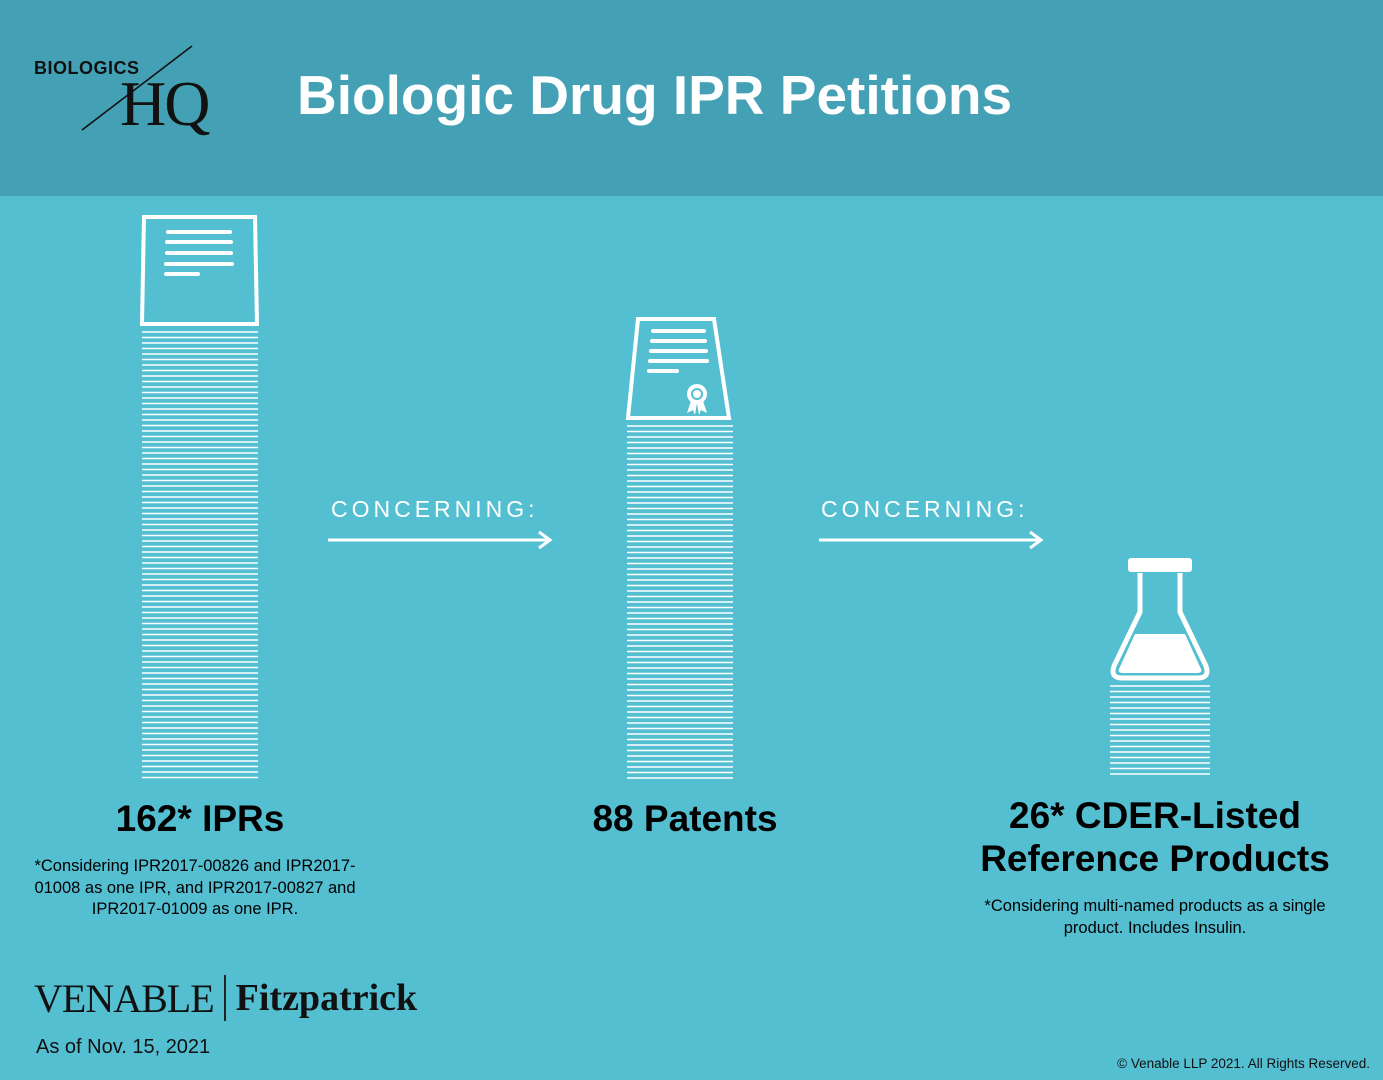 The image size is (1383, 1080). Describe the element at coordinates (925, 509) in the screenshot. I see `connector-label-2: CONCERNING:` at that location.